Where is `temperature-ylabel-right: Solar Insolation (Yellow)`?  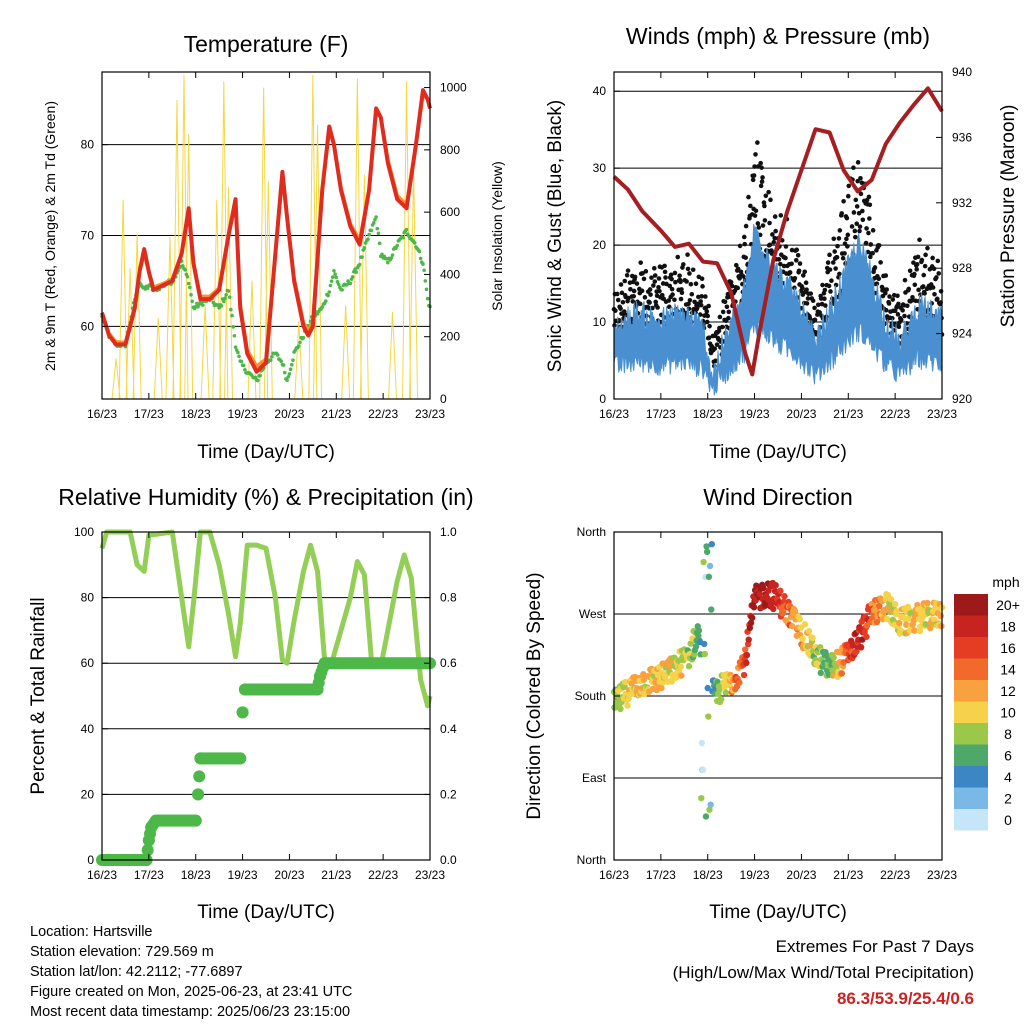 temperature-ylabel-right: Solar Insolation (Yellow) is located at coordinates (497, 236).